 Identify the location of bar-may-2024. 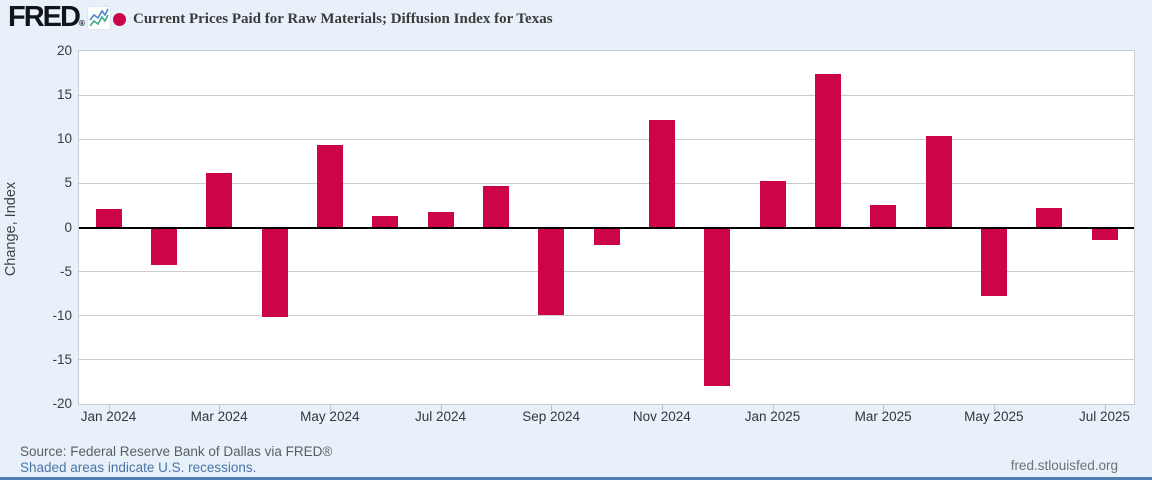
(329, 186).